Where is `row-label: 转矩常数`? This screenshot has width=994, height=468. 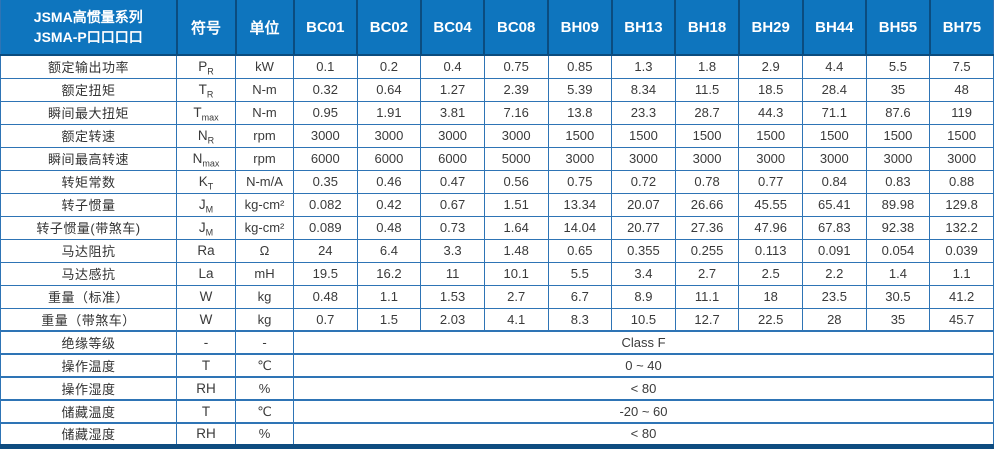 row-label: 转矩常数 is located at coordinates (88, 181).